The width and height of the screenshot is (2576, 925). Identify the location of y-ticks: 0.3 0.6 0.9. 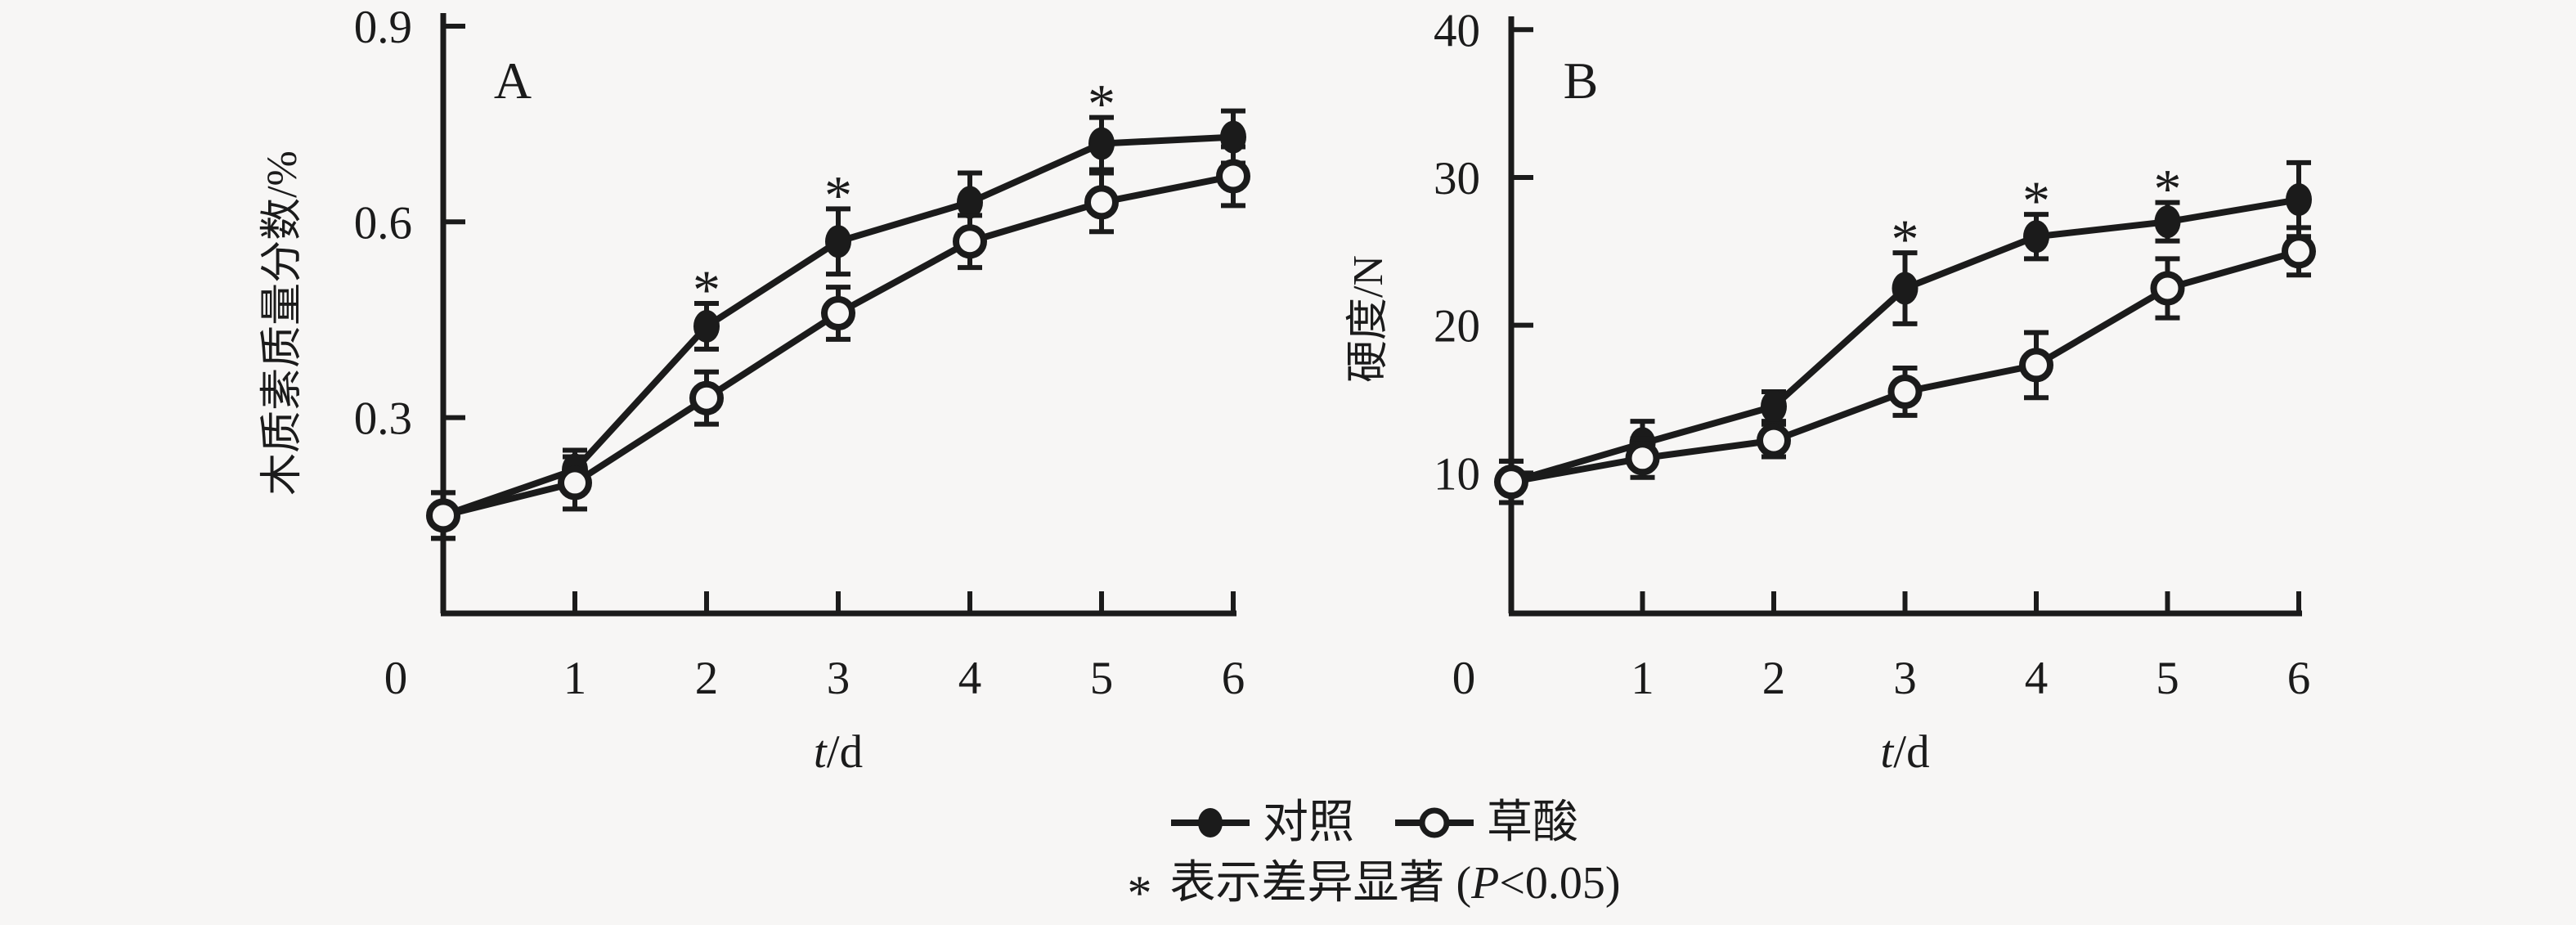
(409, 223).